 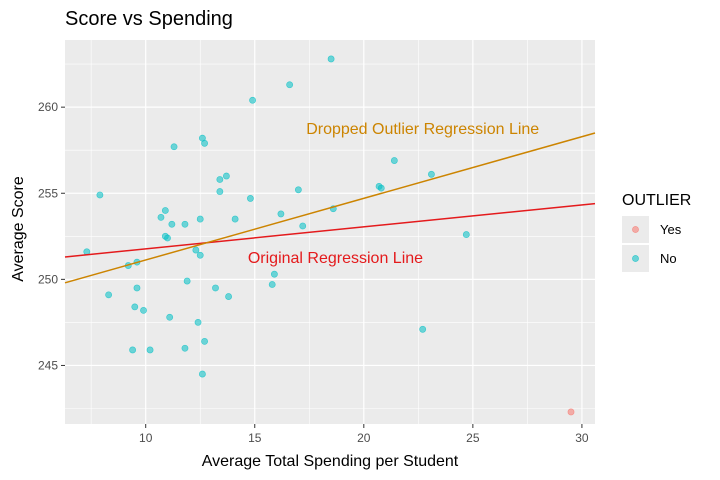 What do you see at coordinates (473, 438) in the screenshot?
I see `x-tick-label: 25` at bounding box center [473, 438].